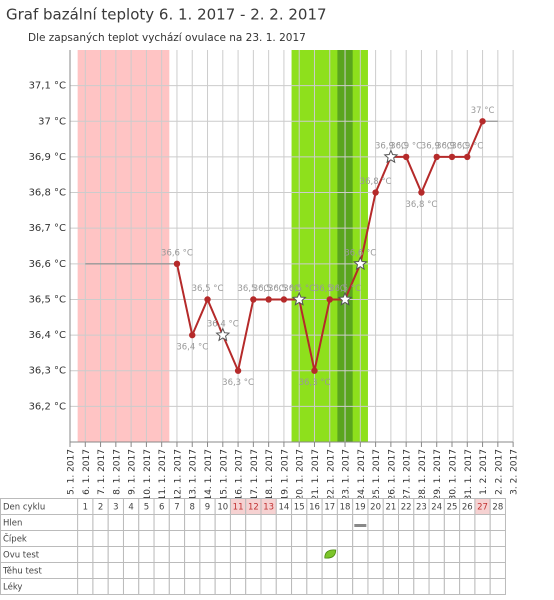 The width and height of the screenshot is (554, 600). What do you see at coordinates (454, 475) in the screenshot?
I see `x-tick-label: 30. 1. 2017` at bounding box center [454, 475].